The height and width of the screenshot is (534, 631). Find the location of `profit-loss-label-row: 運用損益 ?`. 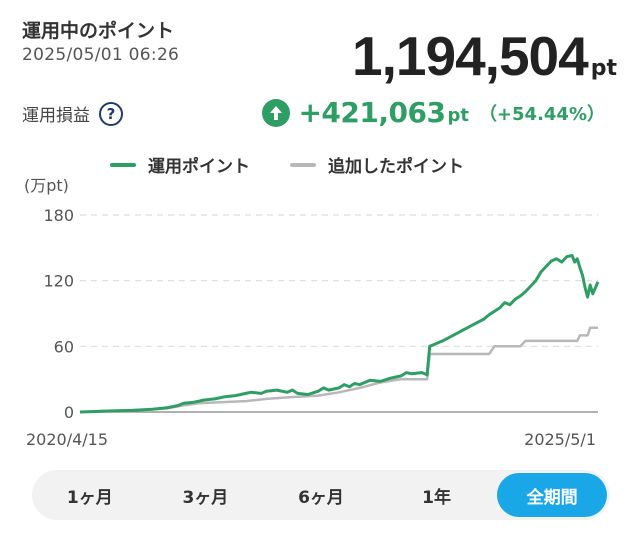

profit-loss-label-row: 運用損益 ? is located at coordinates (72, 113).